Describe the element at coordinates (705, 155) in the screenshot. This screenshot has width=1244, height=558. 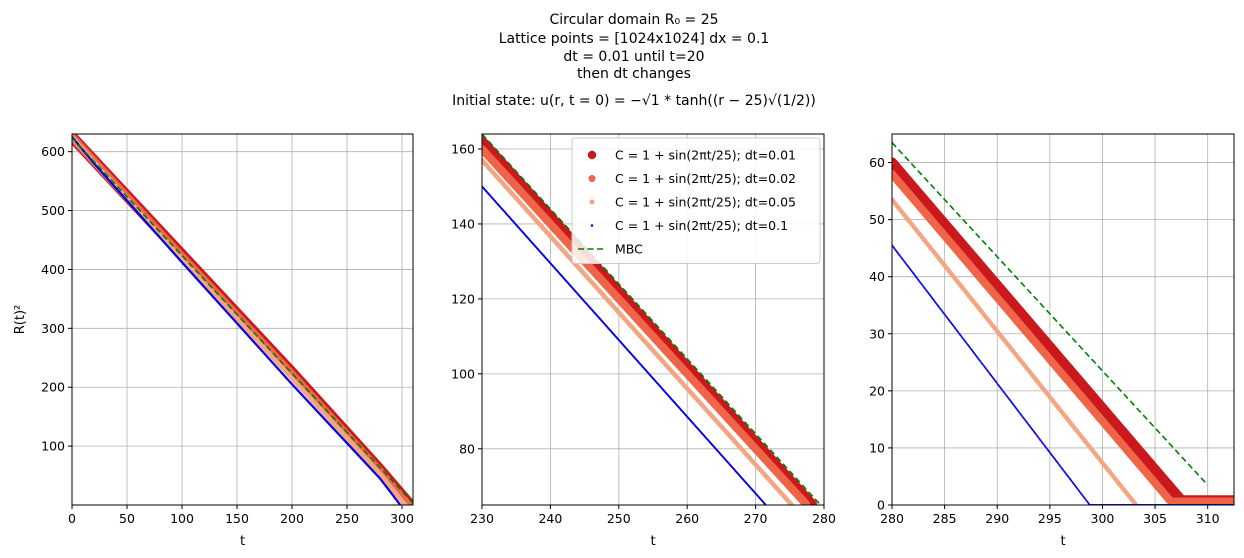
I see `legend-label-dt001: C = 1 + sin(2πt/25); dt=0.01` at that location.